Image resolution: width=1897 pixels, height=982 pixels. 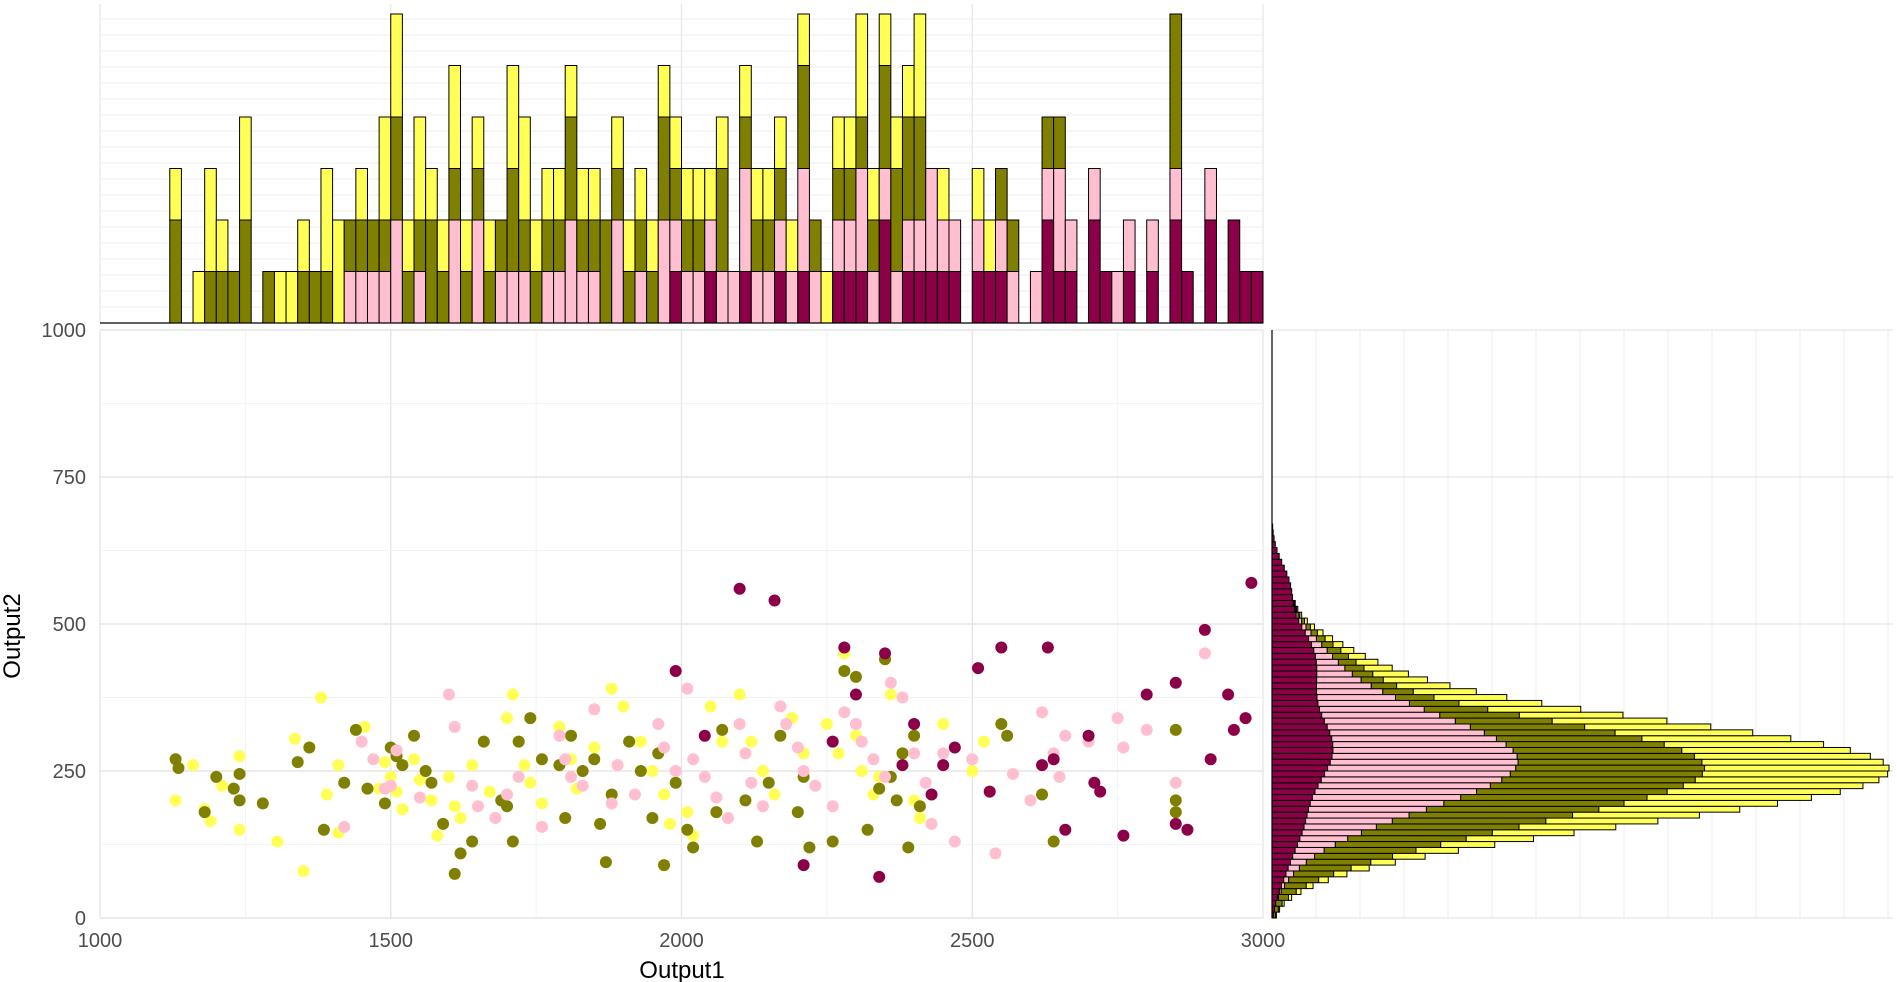 What do you see at coordinates (100, 941) in the screenshot?
I see `x-tick-label: 1000` at bounding box center [100, 941].